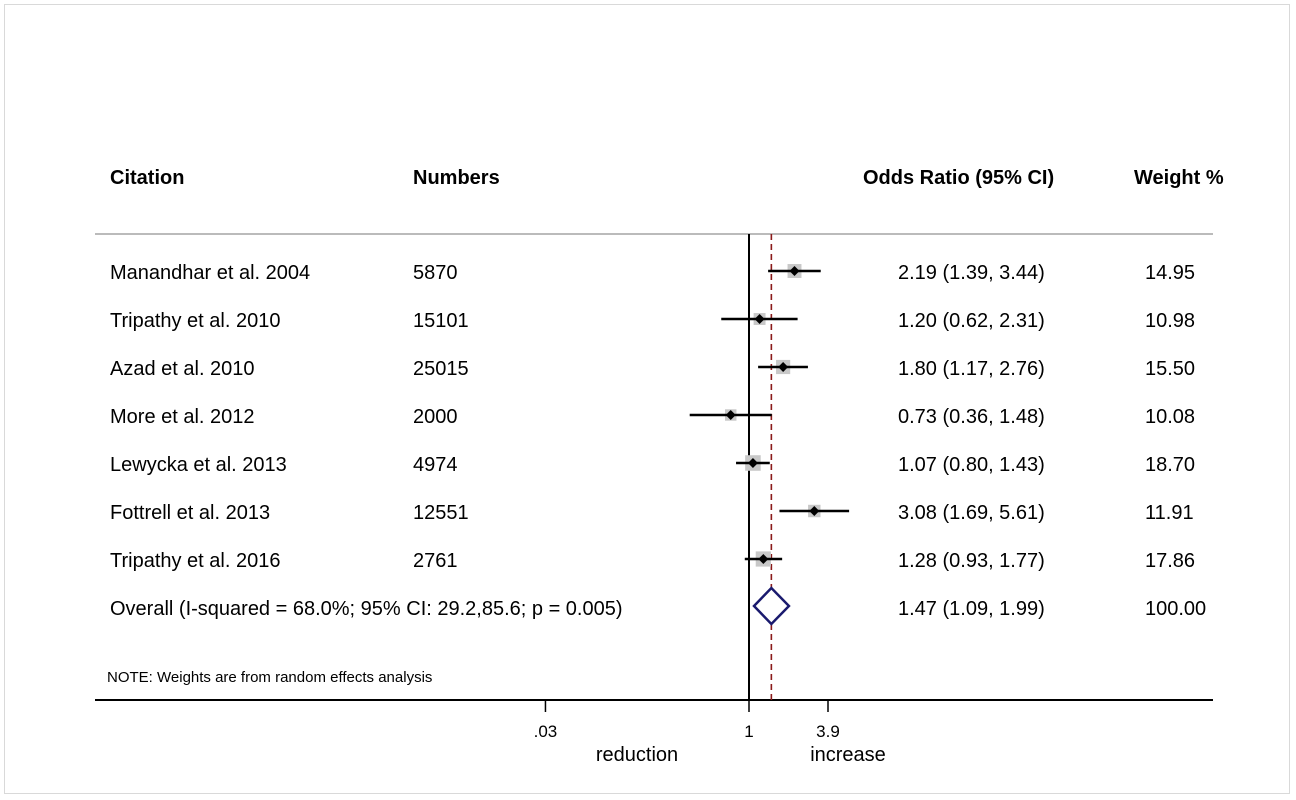 The width and height of the screenshot is (1296, 800). What do you see at coordinates (1179, 178) in the screenshot?
I see `header-weight: Weight %` at bounding box center [1179, 178].